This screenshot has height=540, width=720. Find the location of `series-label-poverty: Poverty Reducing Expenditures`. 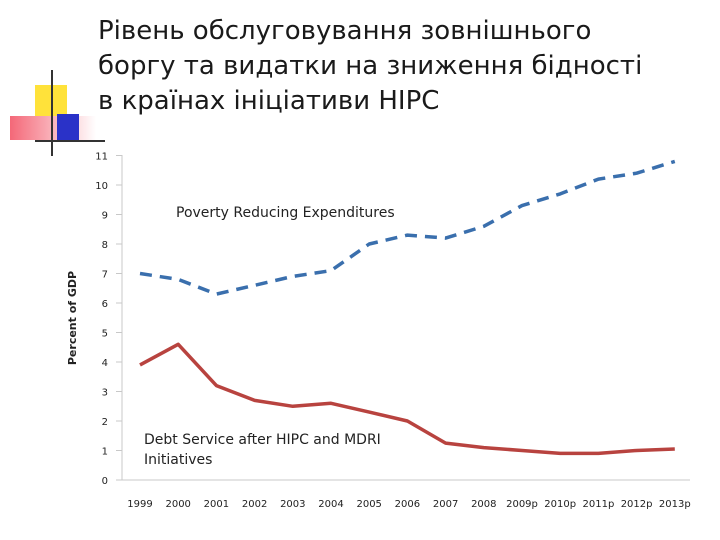

series-label-poverty: Poverty Reducing Expenditures is located at coordinates (285, 213).